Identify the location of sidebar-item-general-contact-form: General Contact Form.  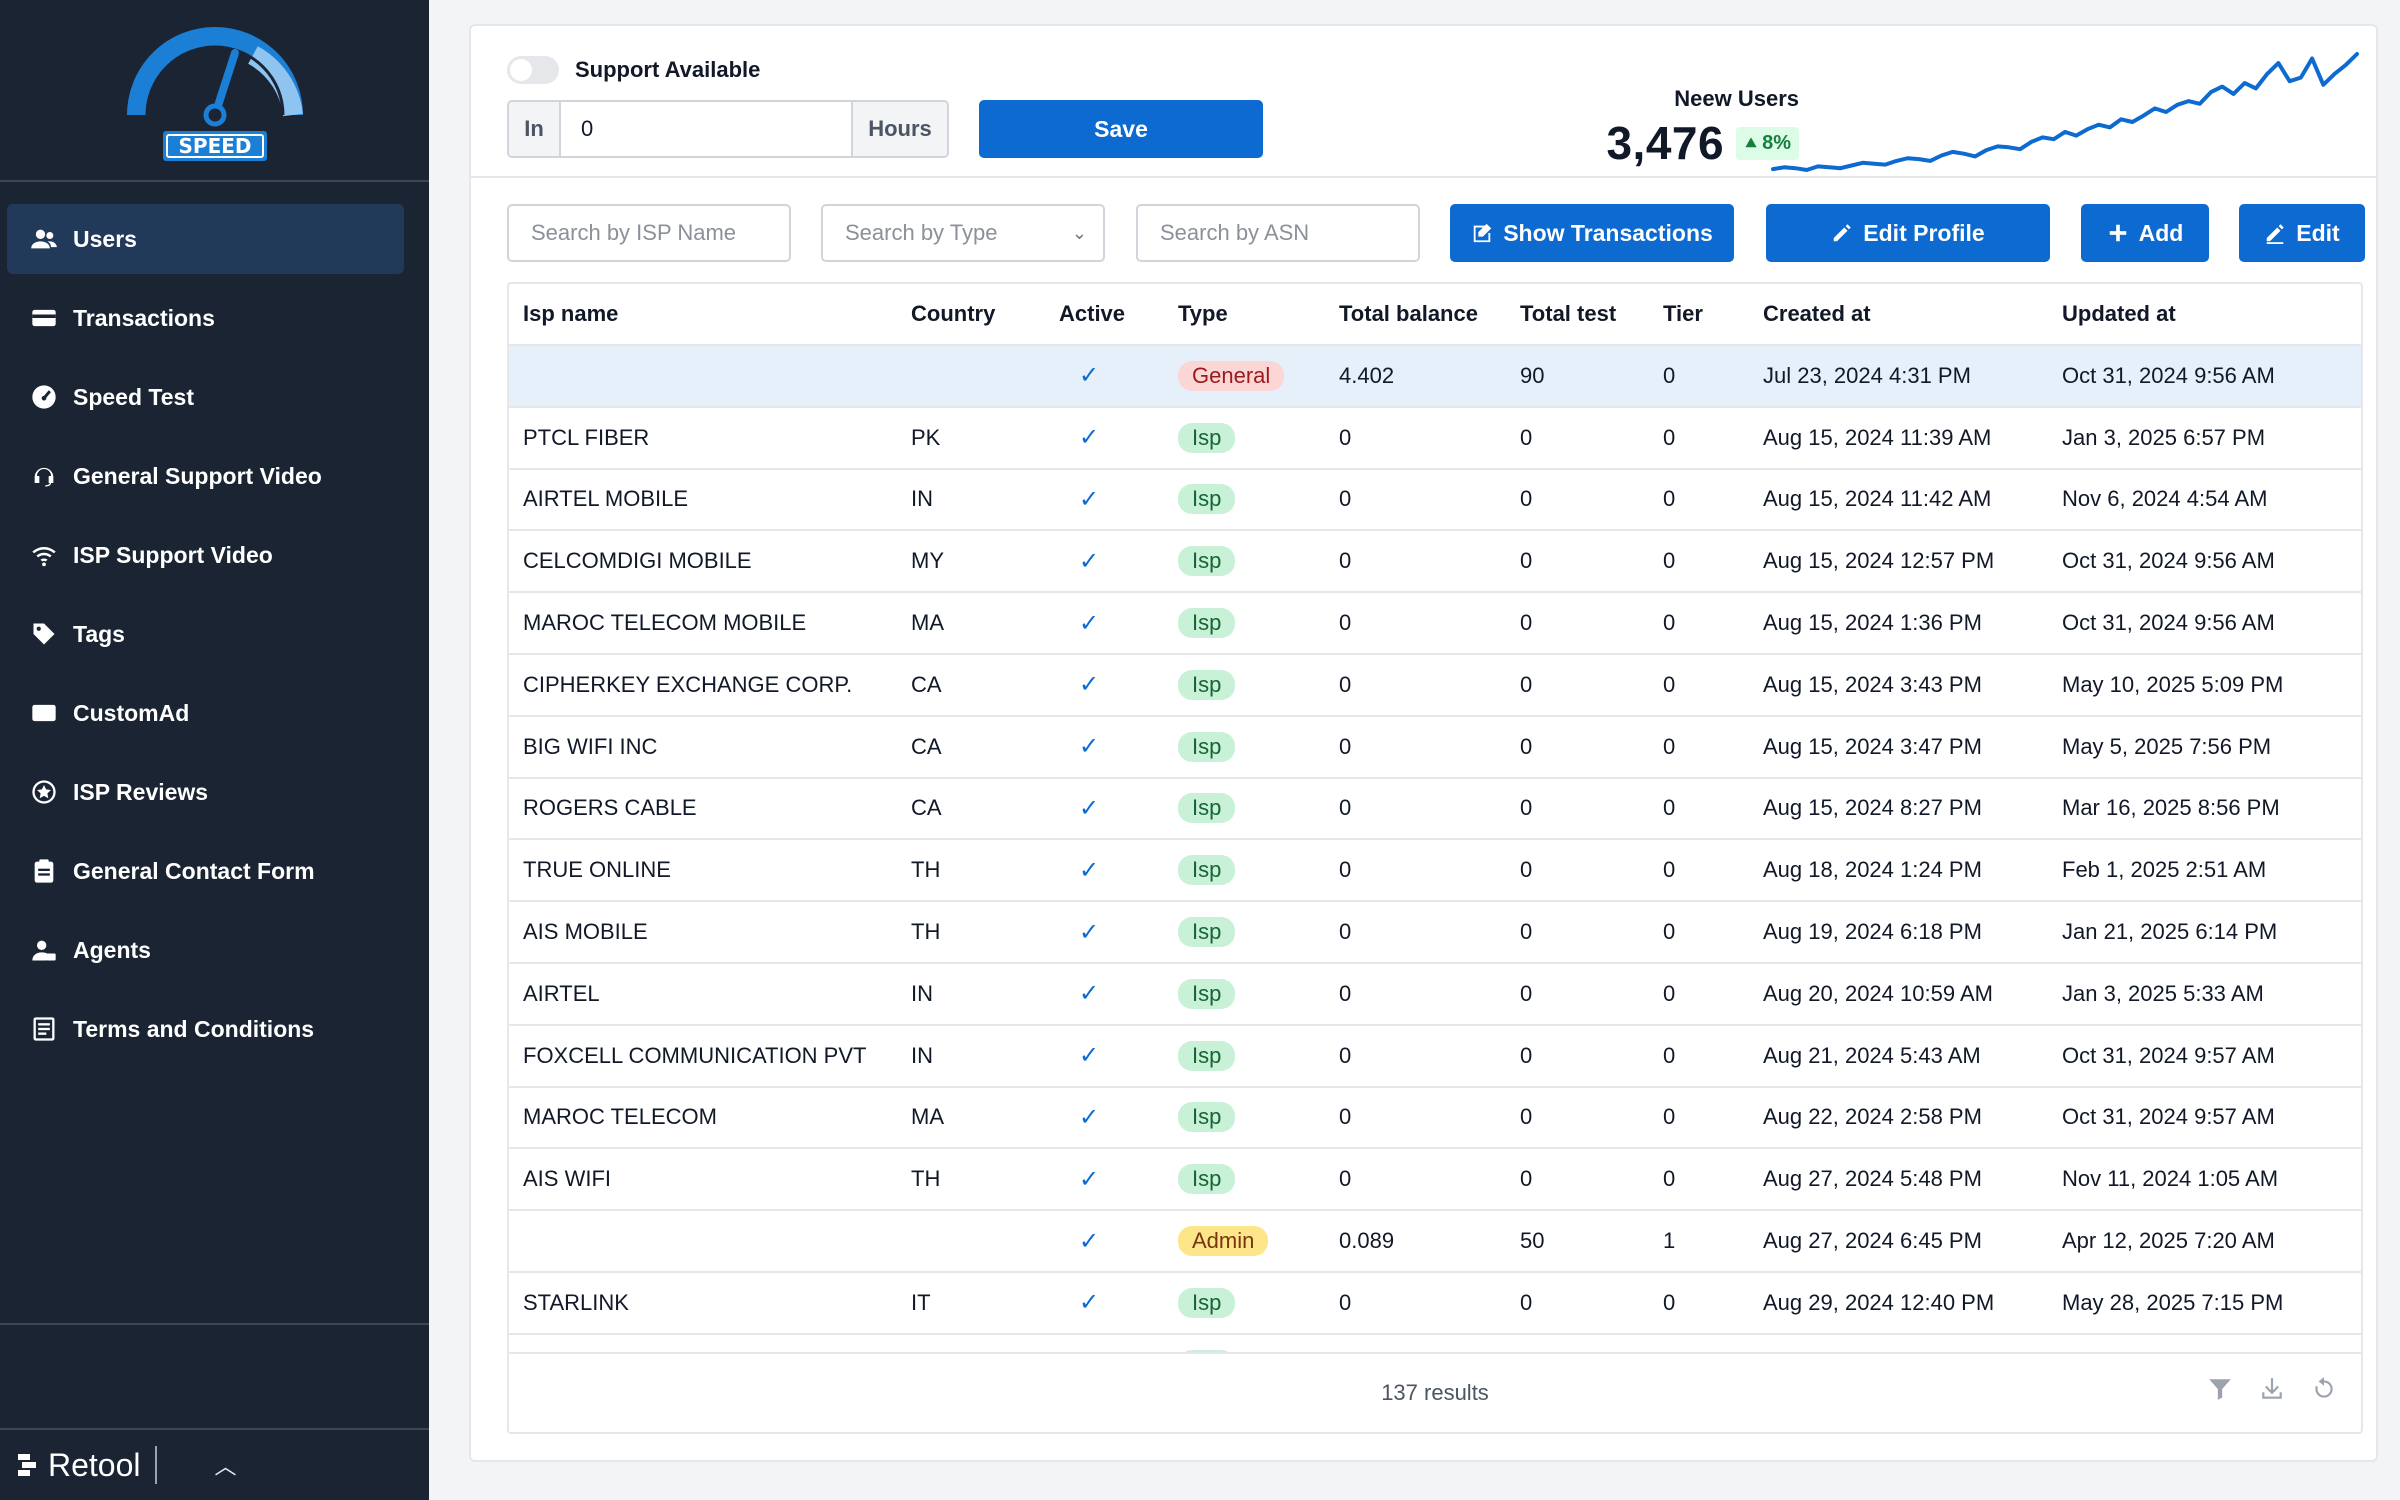
(205, 871).